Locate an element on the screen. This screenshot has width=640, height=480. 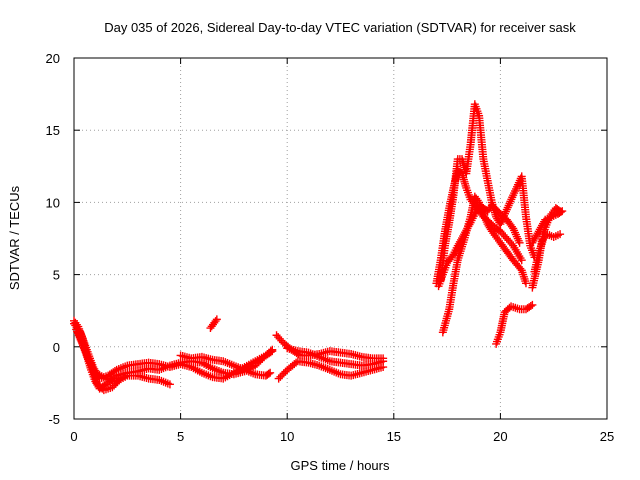
x-tick-labels: 0 5 10 15 20 25 is located at coordinates (342, 436).